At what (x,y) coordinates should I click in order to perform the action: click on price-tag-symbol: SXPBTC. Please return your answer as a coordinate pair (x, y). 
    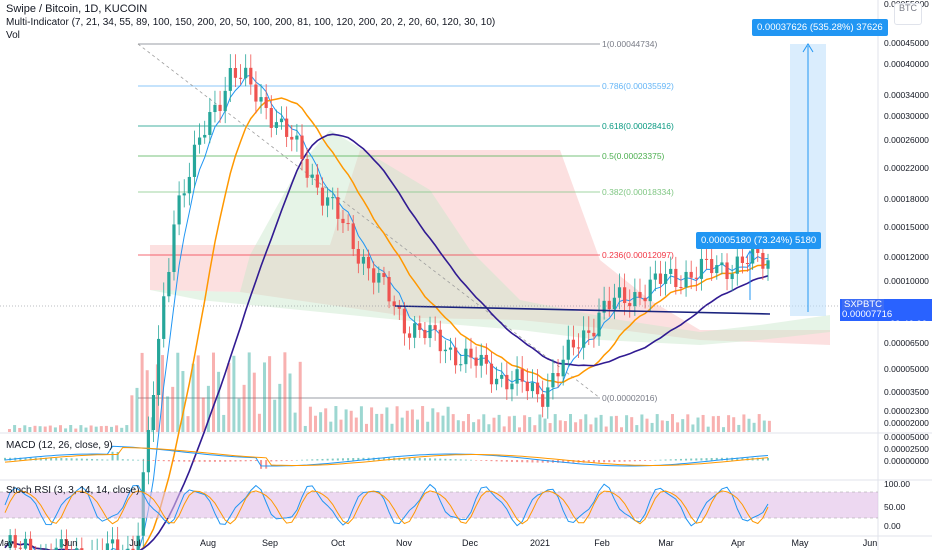
    Looking at the image, I should click on (863, 304).